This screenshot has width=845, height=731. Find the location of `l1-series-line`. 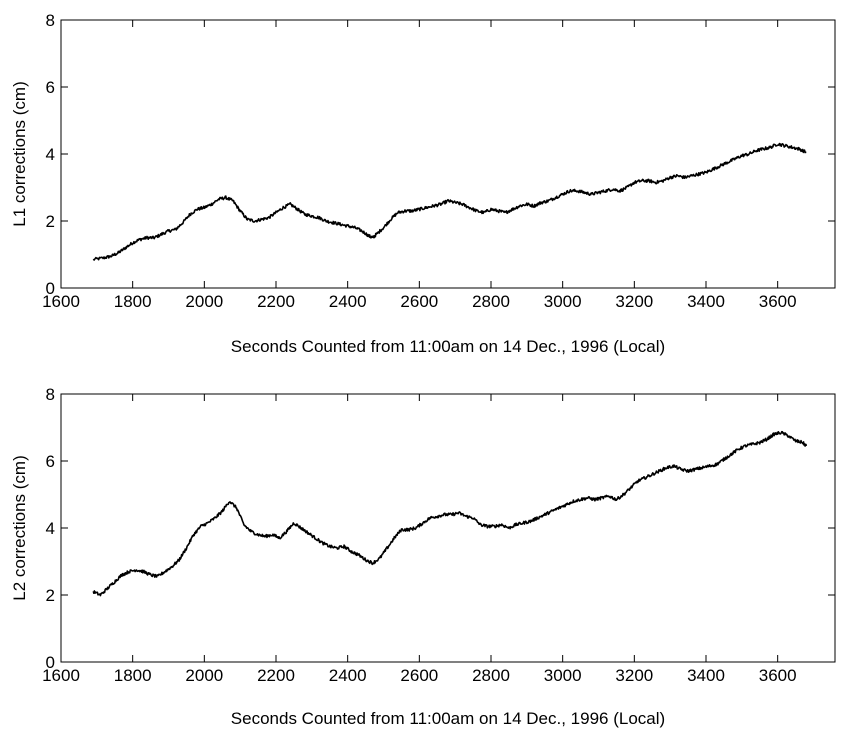

l1-series-line is located at coordinates (449, 202).